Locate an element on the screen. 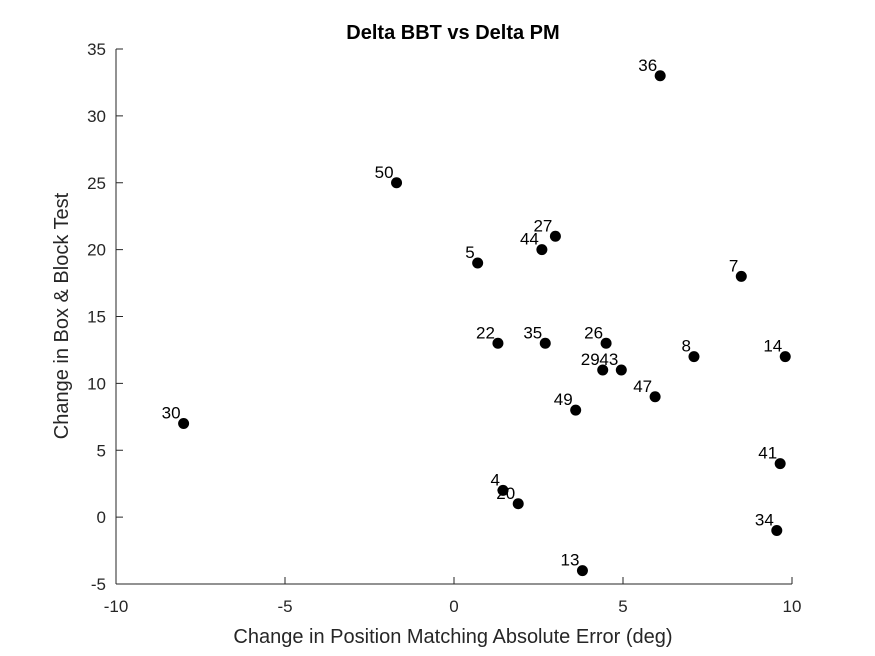 This screenshot has height=656, width=875. y-tick-label: 10 is located at coordinates (96, 383).